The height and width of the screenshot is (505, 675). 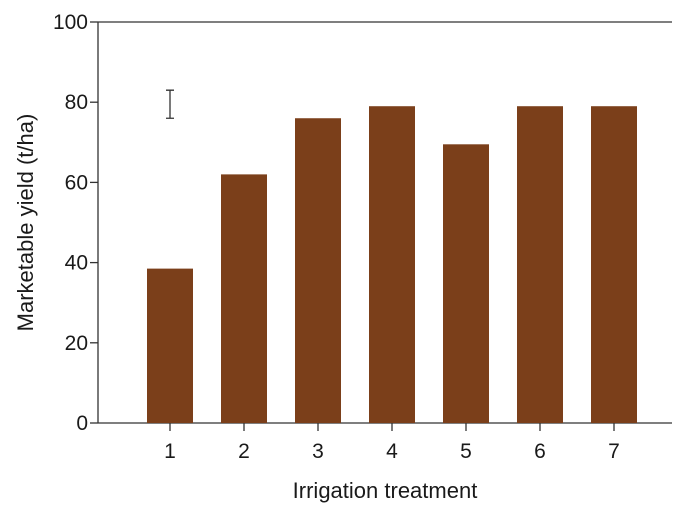 I want to click on error-bar, so click(x=170, y=104).